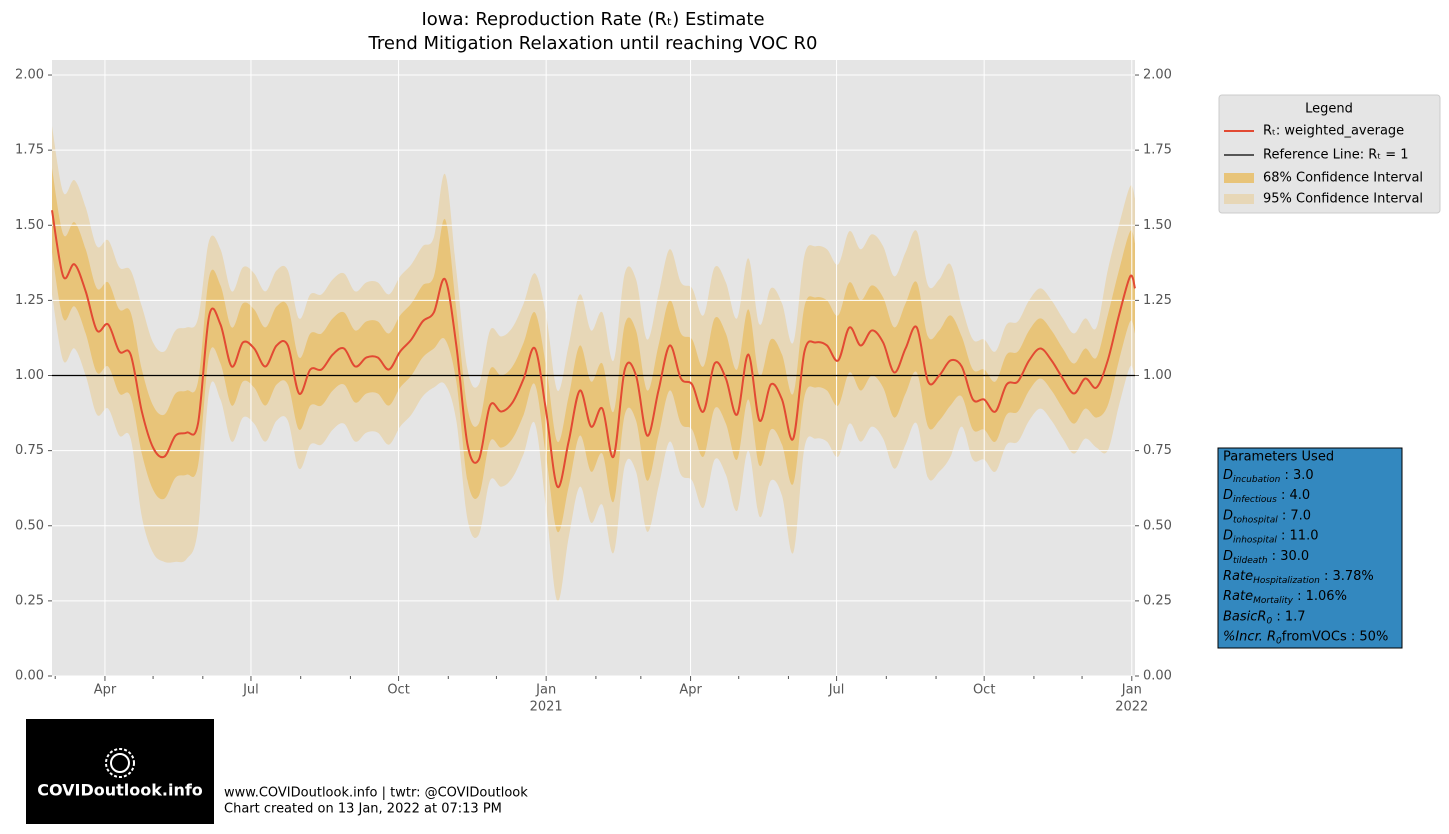  I want to click on parameter-value: fromVOCs : 50%, so click(1335, 636).